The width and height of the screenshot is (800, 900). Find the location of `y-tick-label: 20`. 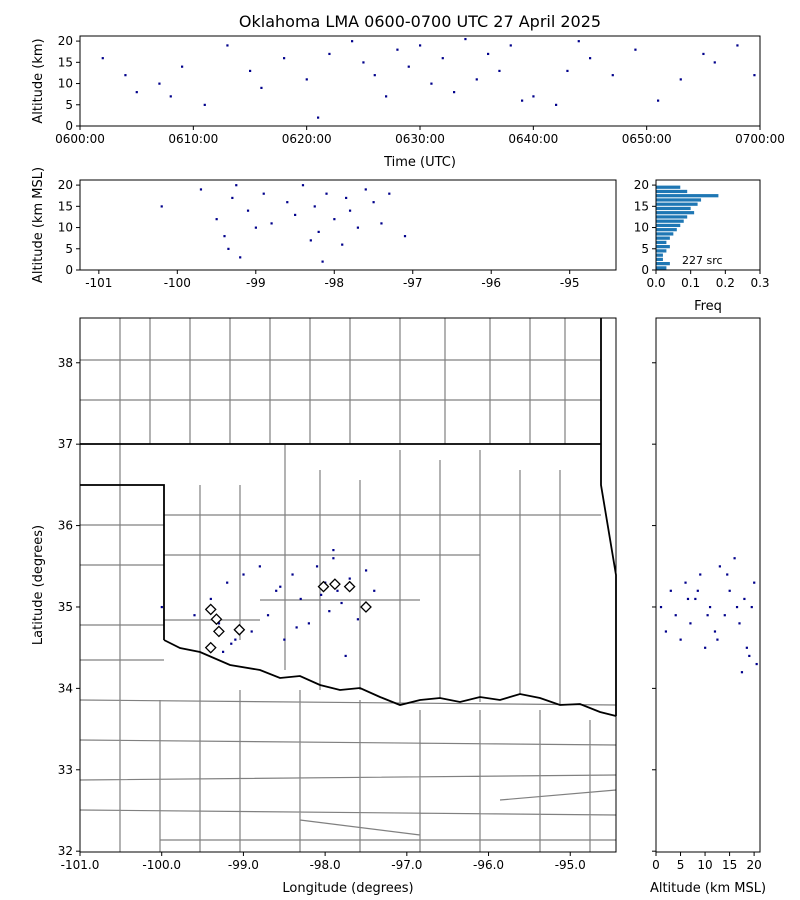

y-tick-label: 20 is located at coordinates (641, 185).